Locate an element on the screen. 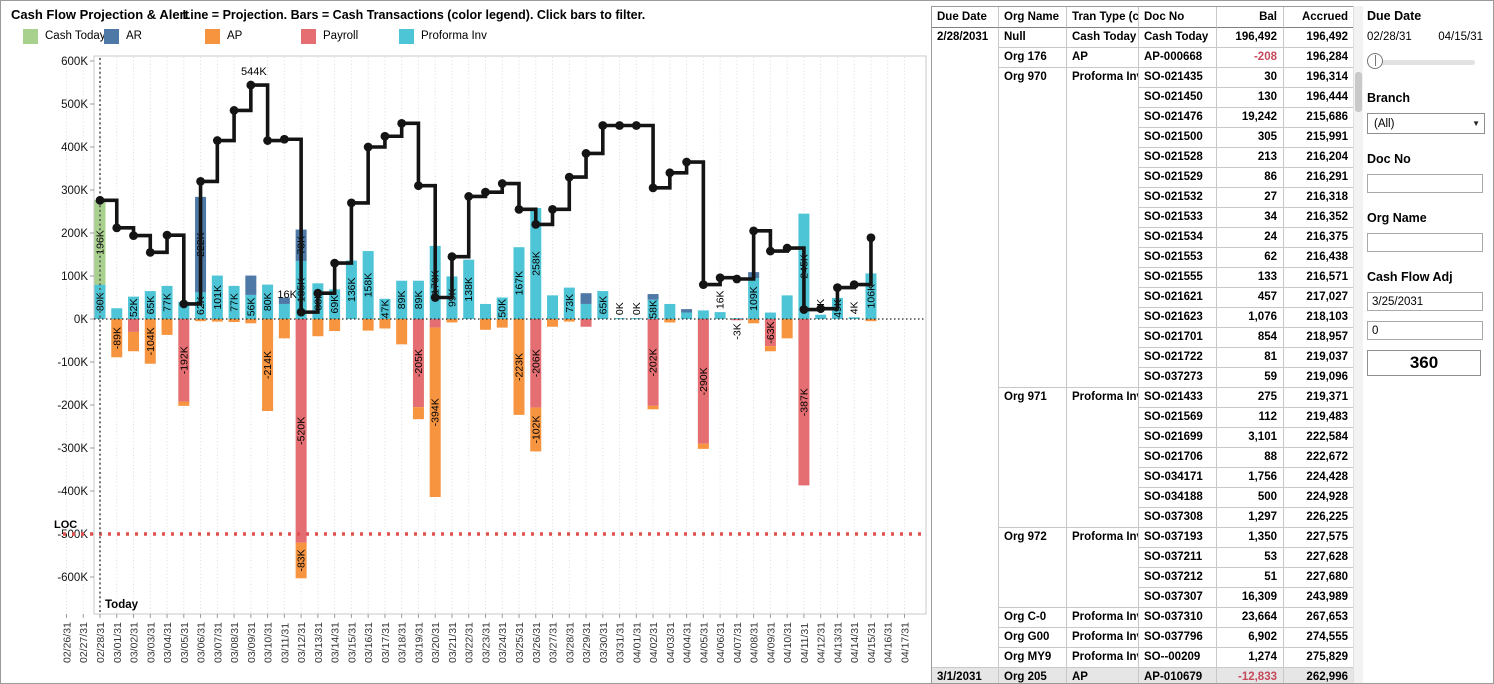  table-cell: SO-021621 is located at coordinates (1177, 297).